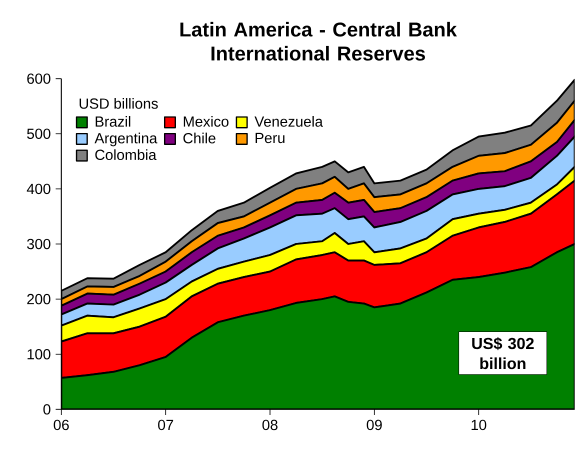 This screenshot has width=580, height=475. Describe the element at coordinates (38, 134) in the screenshot. I see `y-tick-label: 500` at that location.